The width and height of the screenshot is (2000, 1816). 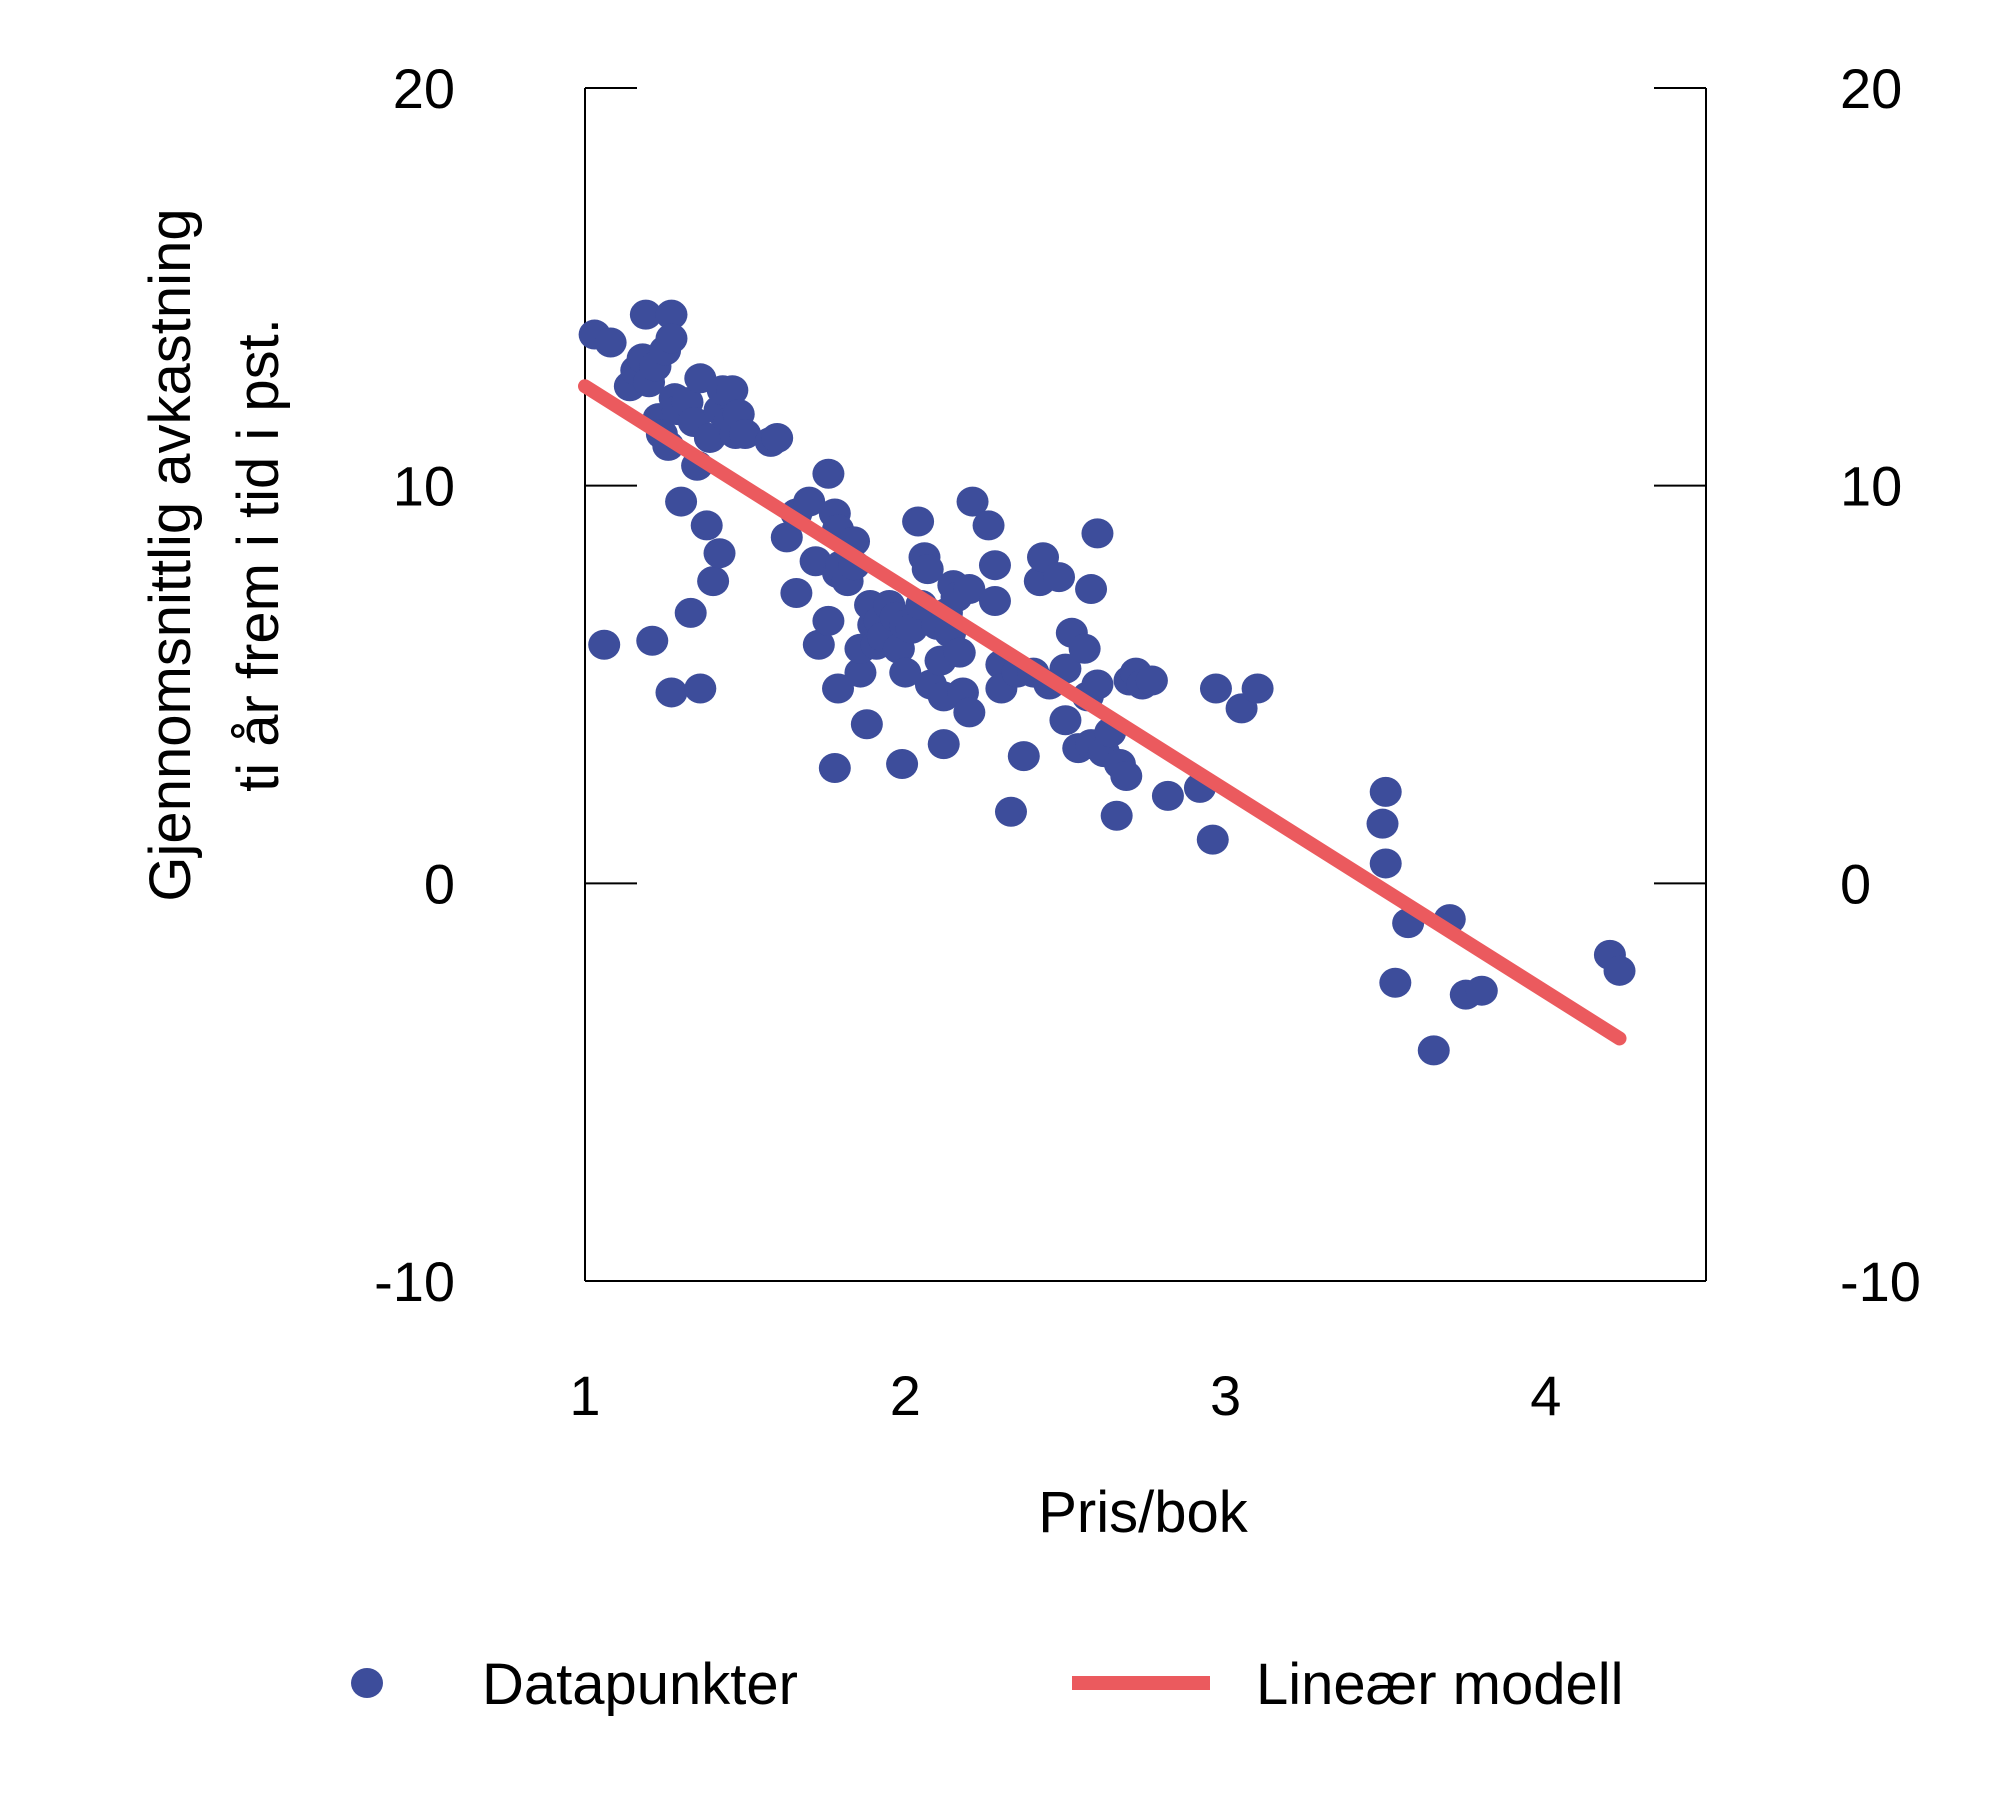 What do you see at coordinates (987, 1684) in the screenshot?
I see `legend: Datapunkter Lineær modell` at bounding box center [987, 1684].